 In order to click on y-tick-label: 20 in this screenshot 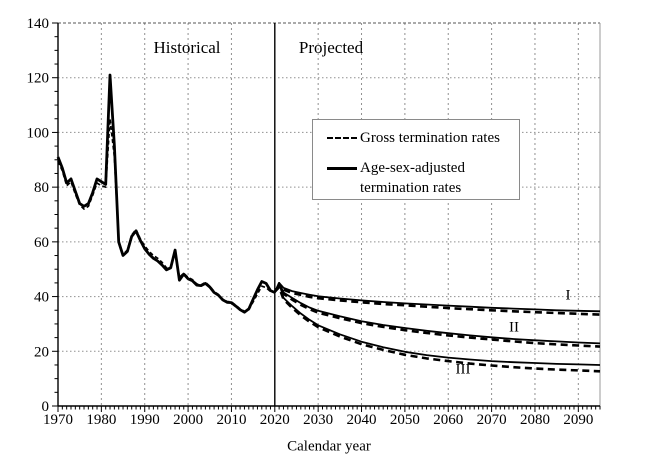, I will do `click(41, 352)`.